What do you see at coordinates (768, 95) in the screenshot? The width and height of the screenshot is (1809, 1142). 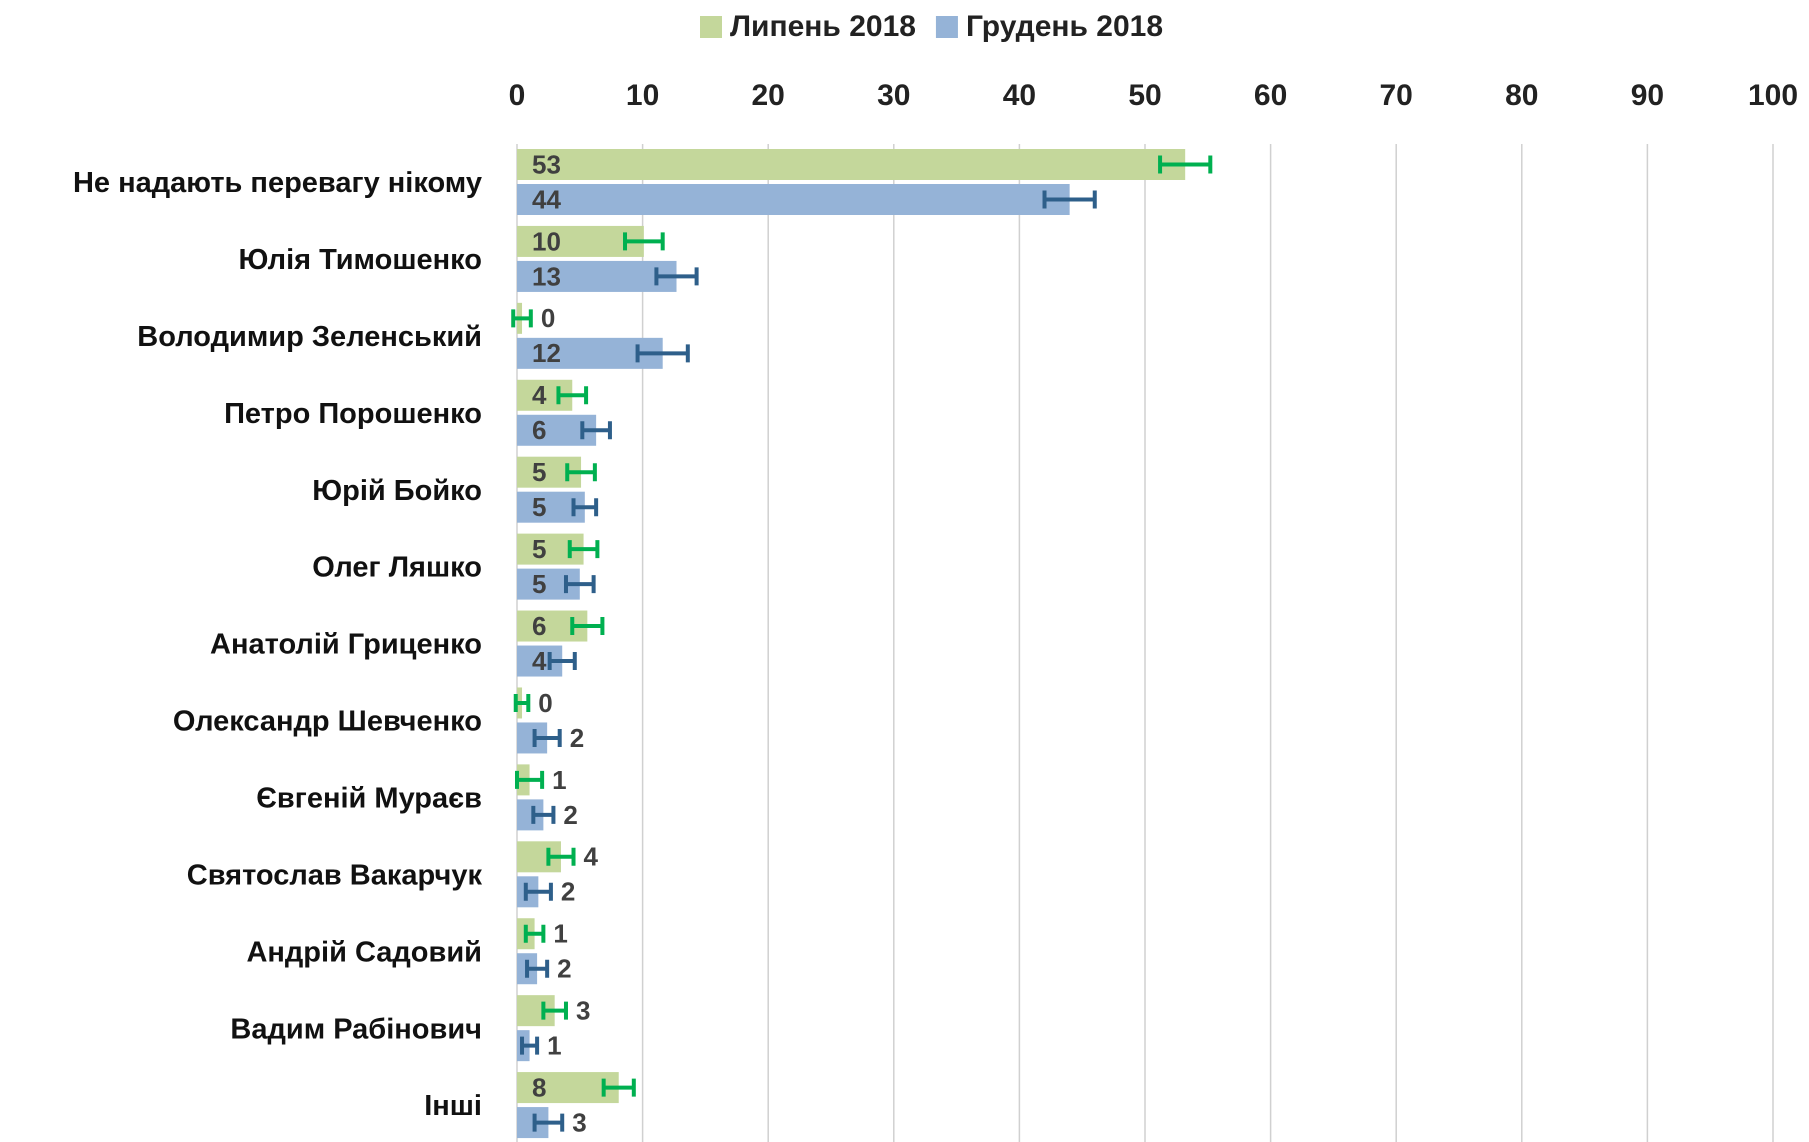 I see `x-tick-label: 20` at bounding box center [768, 95].